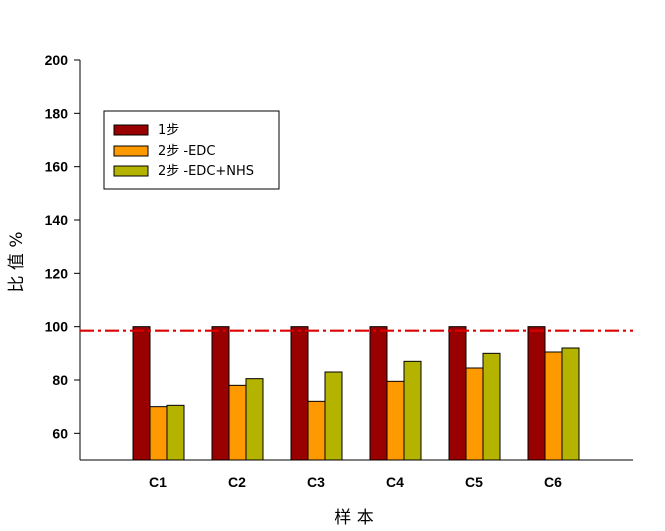 The image size is (665, 531). I want to click on legend-swatch-2step-edc-nhs, so click(131, 171).